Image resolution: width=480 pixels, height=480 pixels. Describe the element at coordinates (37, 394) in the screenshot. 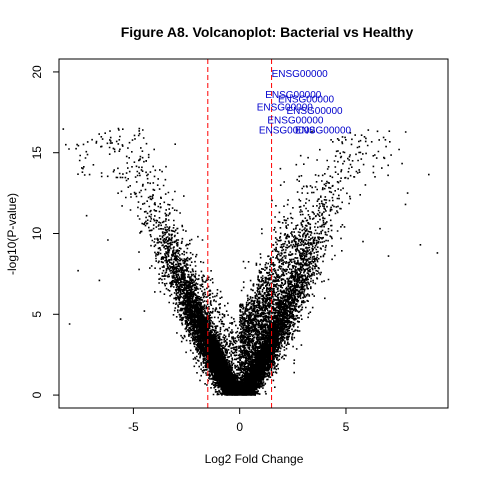

I see `y-tick-label: 0` at that location.